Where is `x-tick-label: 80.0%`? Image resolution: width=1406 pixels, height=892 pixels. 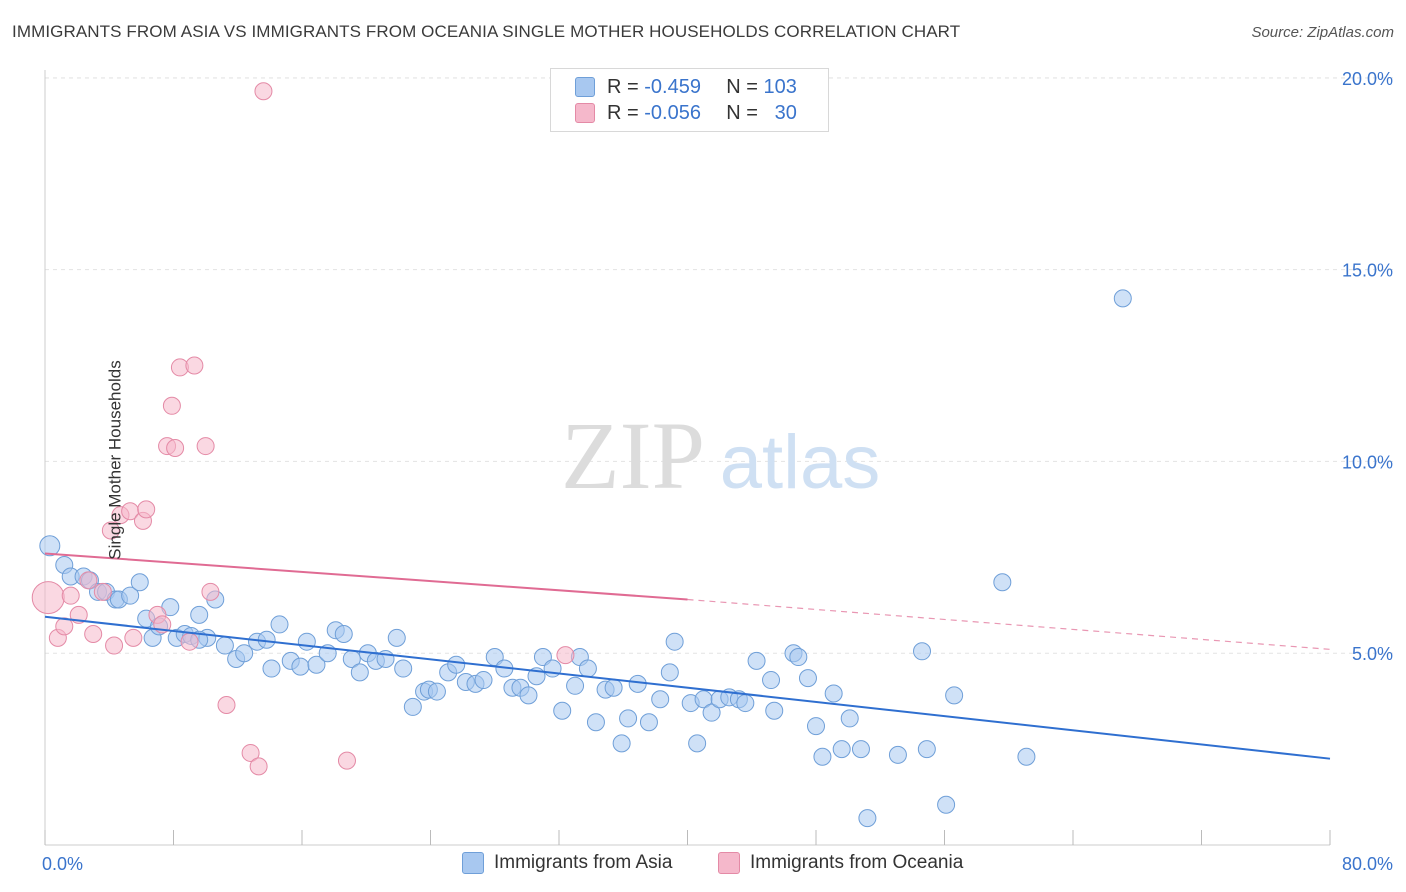 x-tick-label: 80.0% is located at coordinates (1367, 864).